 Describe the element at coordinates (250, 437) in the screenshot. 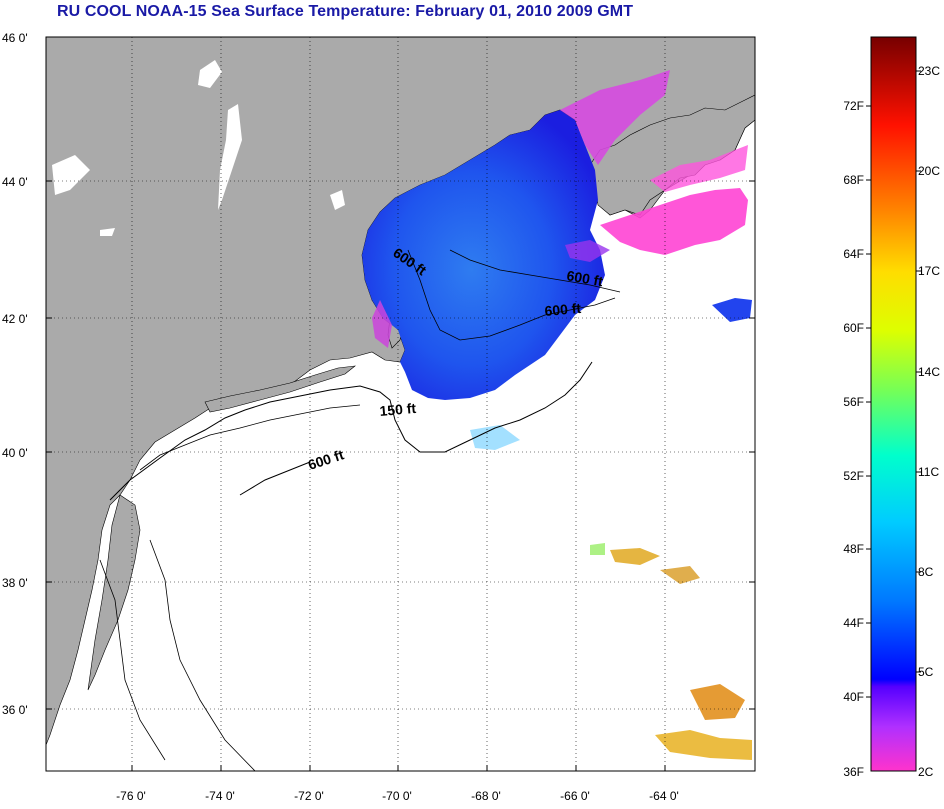

I see `contour-150ft` at that location.